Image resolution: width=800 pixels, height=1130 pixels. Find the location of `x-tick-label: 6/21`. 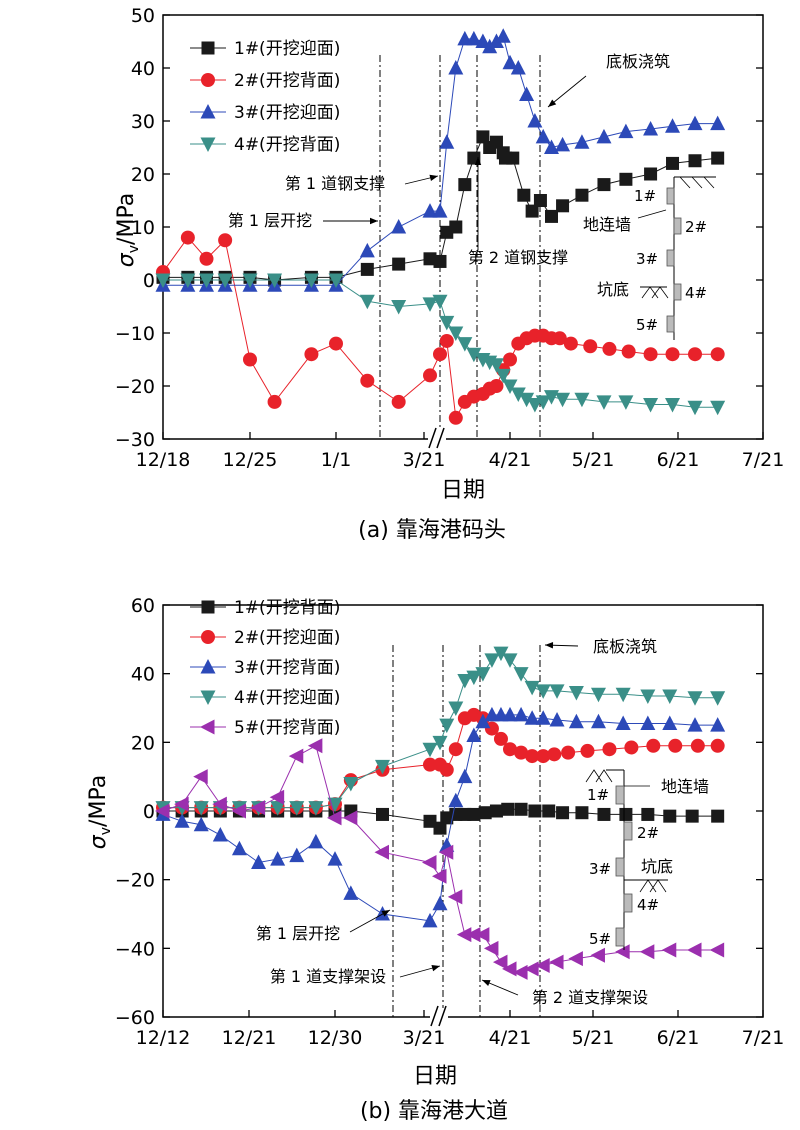

x-tick-label: 6/21 is located at coordinates (678, 460).